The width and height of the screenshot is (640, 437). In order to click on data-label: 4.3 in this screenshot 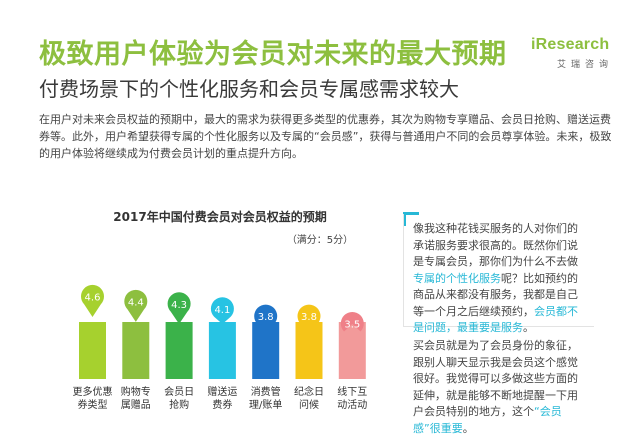, I will do `click(179, 305)`.